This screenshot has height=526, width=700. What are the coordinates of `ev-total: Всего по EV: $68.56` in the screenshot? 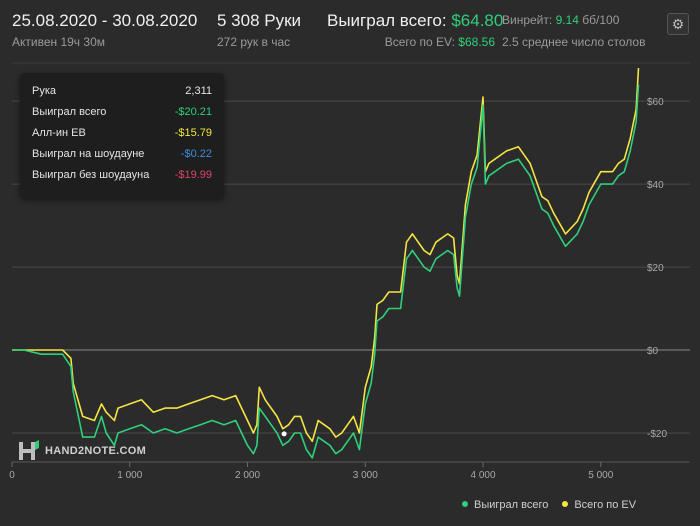 It's located at (440, 42).